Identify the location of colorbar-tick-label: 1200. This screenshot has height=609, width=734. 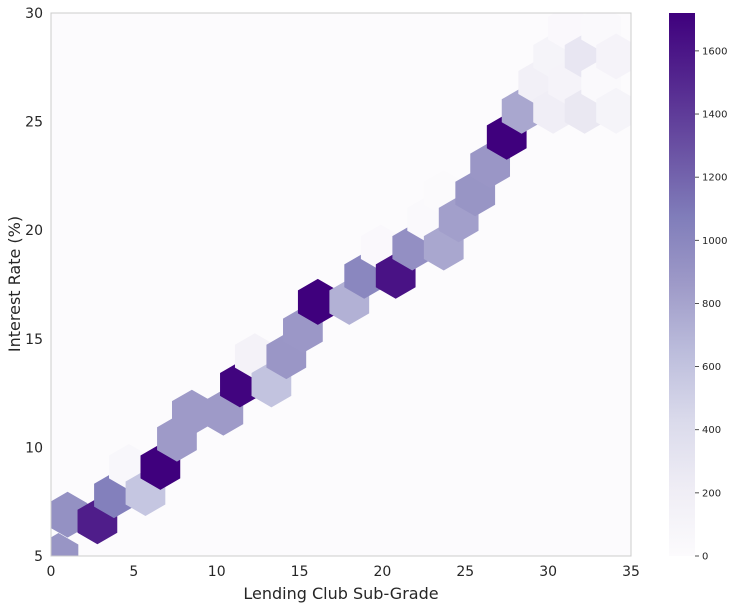
(714, 178).